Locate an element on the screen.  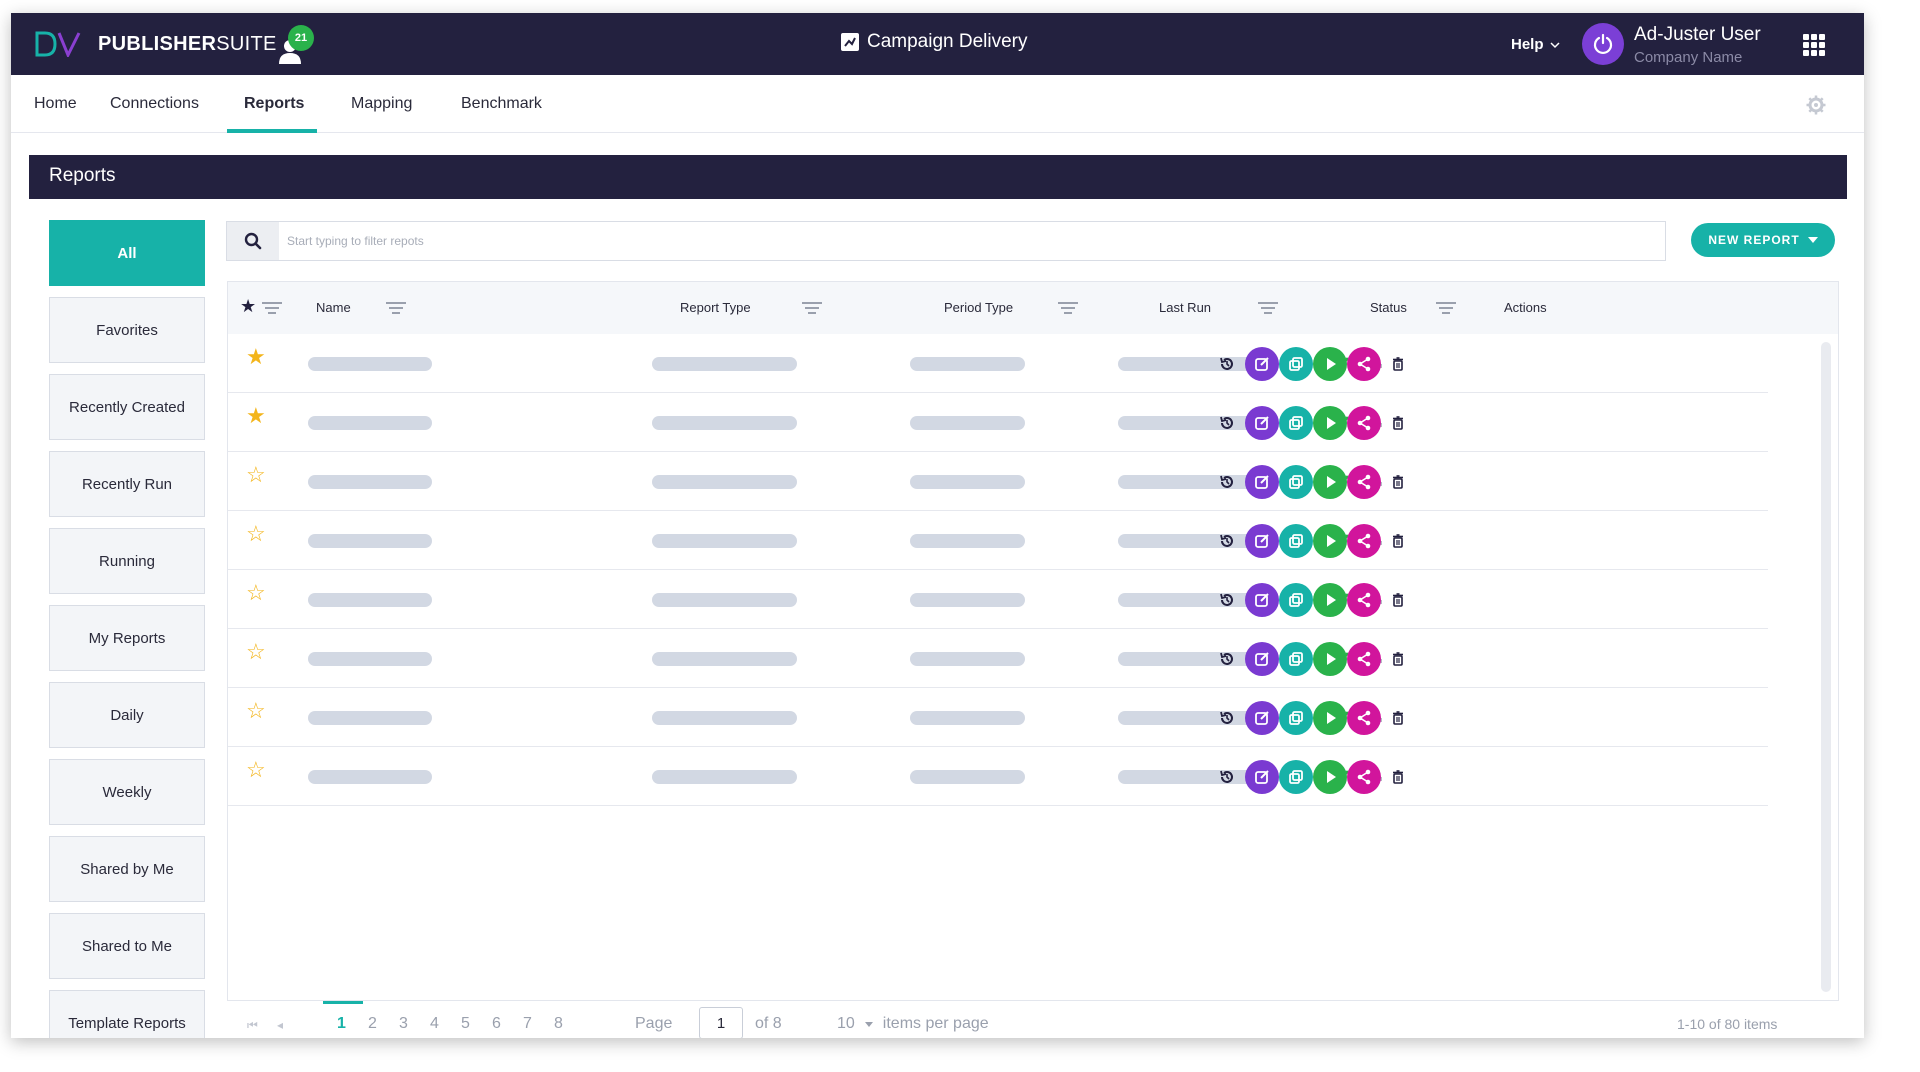
column-status: Status is located at coordinates (1388, 307).